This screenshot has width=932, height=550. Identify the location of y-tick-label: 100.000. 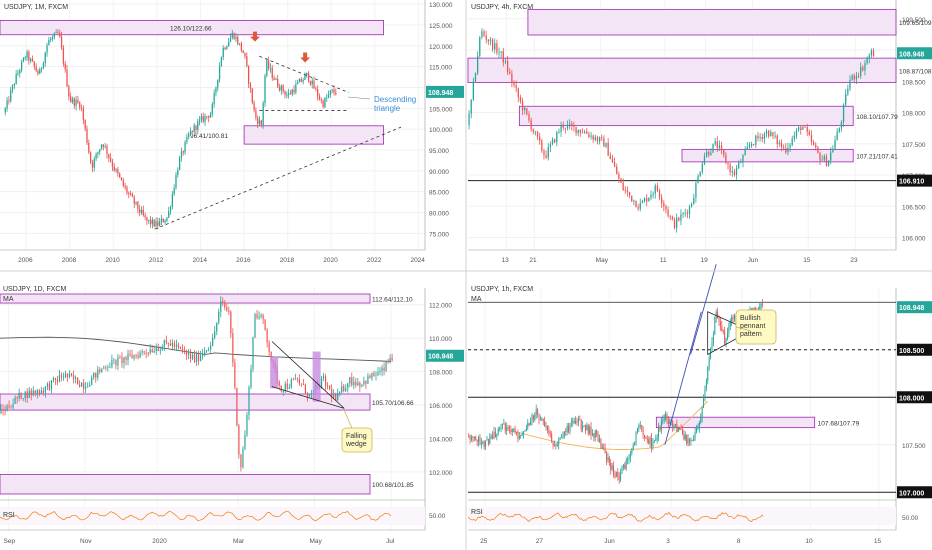
(441, 130).